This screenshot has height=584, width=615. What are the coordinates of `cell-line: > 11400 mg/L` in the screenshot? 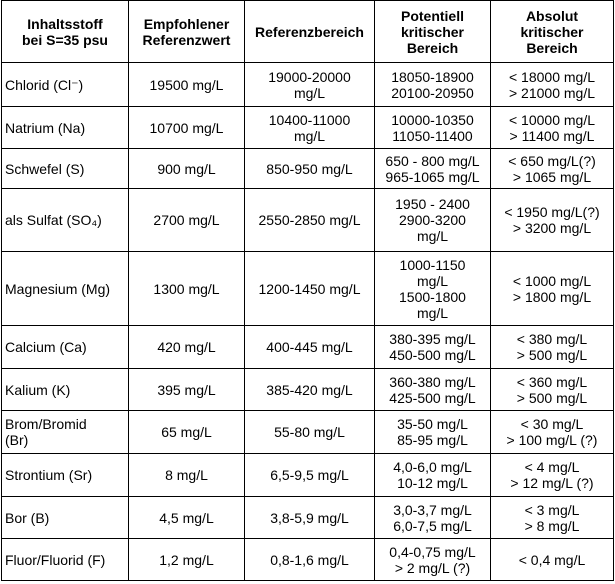 It's located at (552, 135).